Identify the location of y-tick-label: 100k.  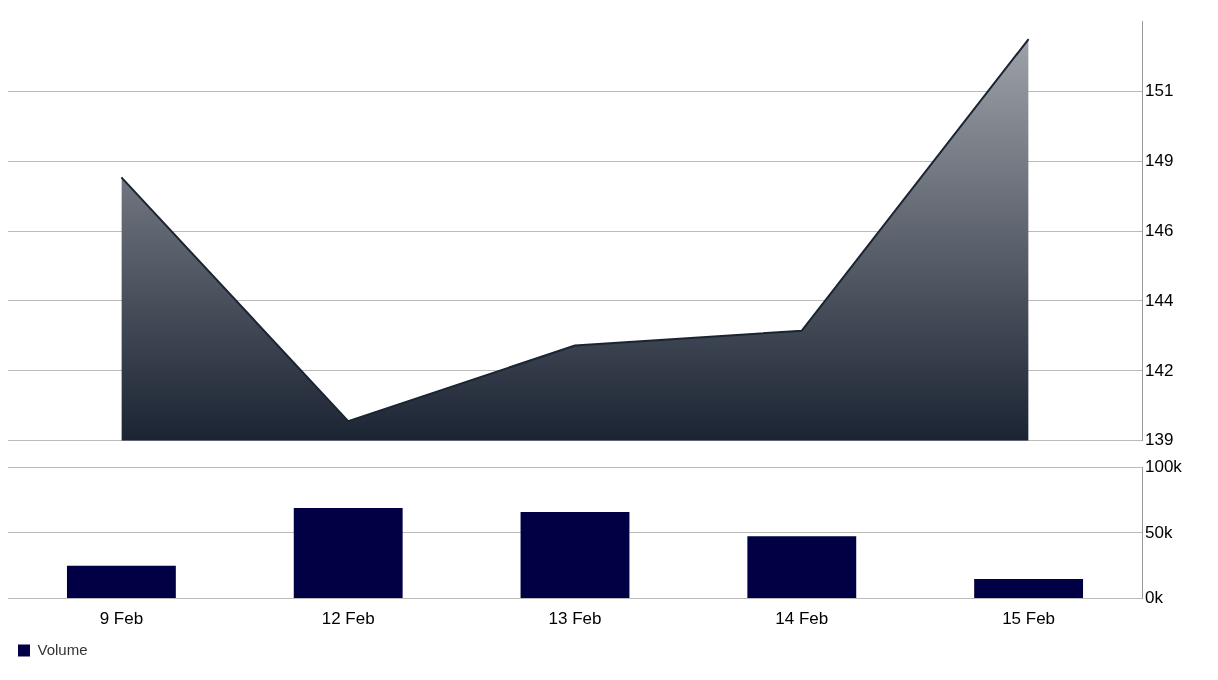
(1164, 466).